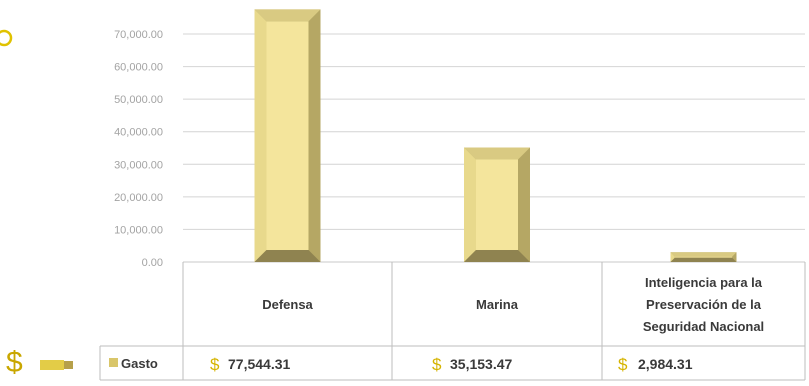 The height and width of the screenshot is (386, 809). I want to click on bar-decoration-end-icon, so click(68, 365).